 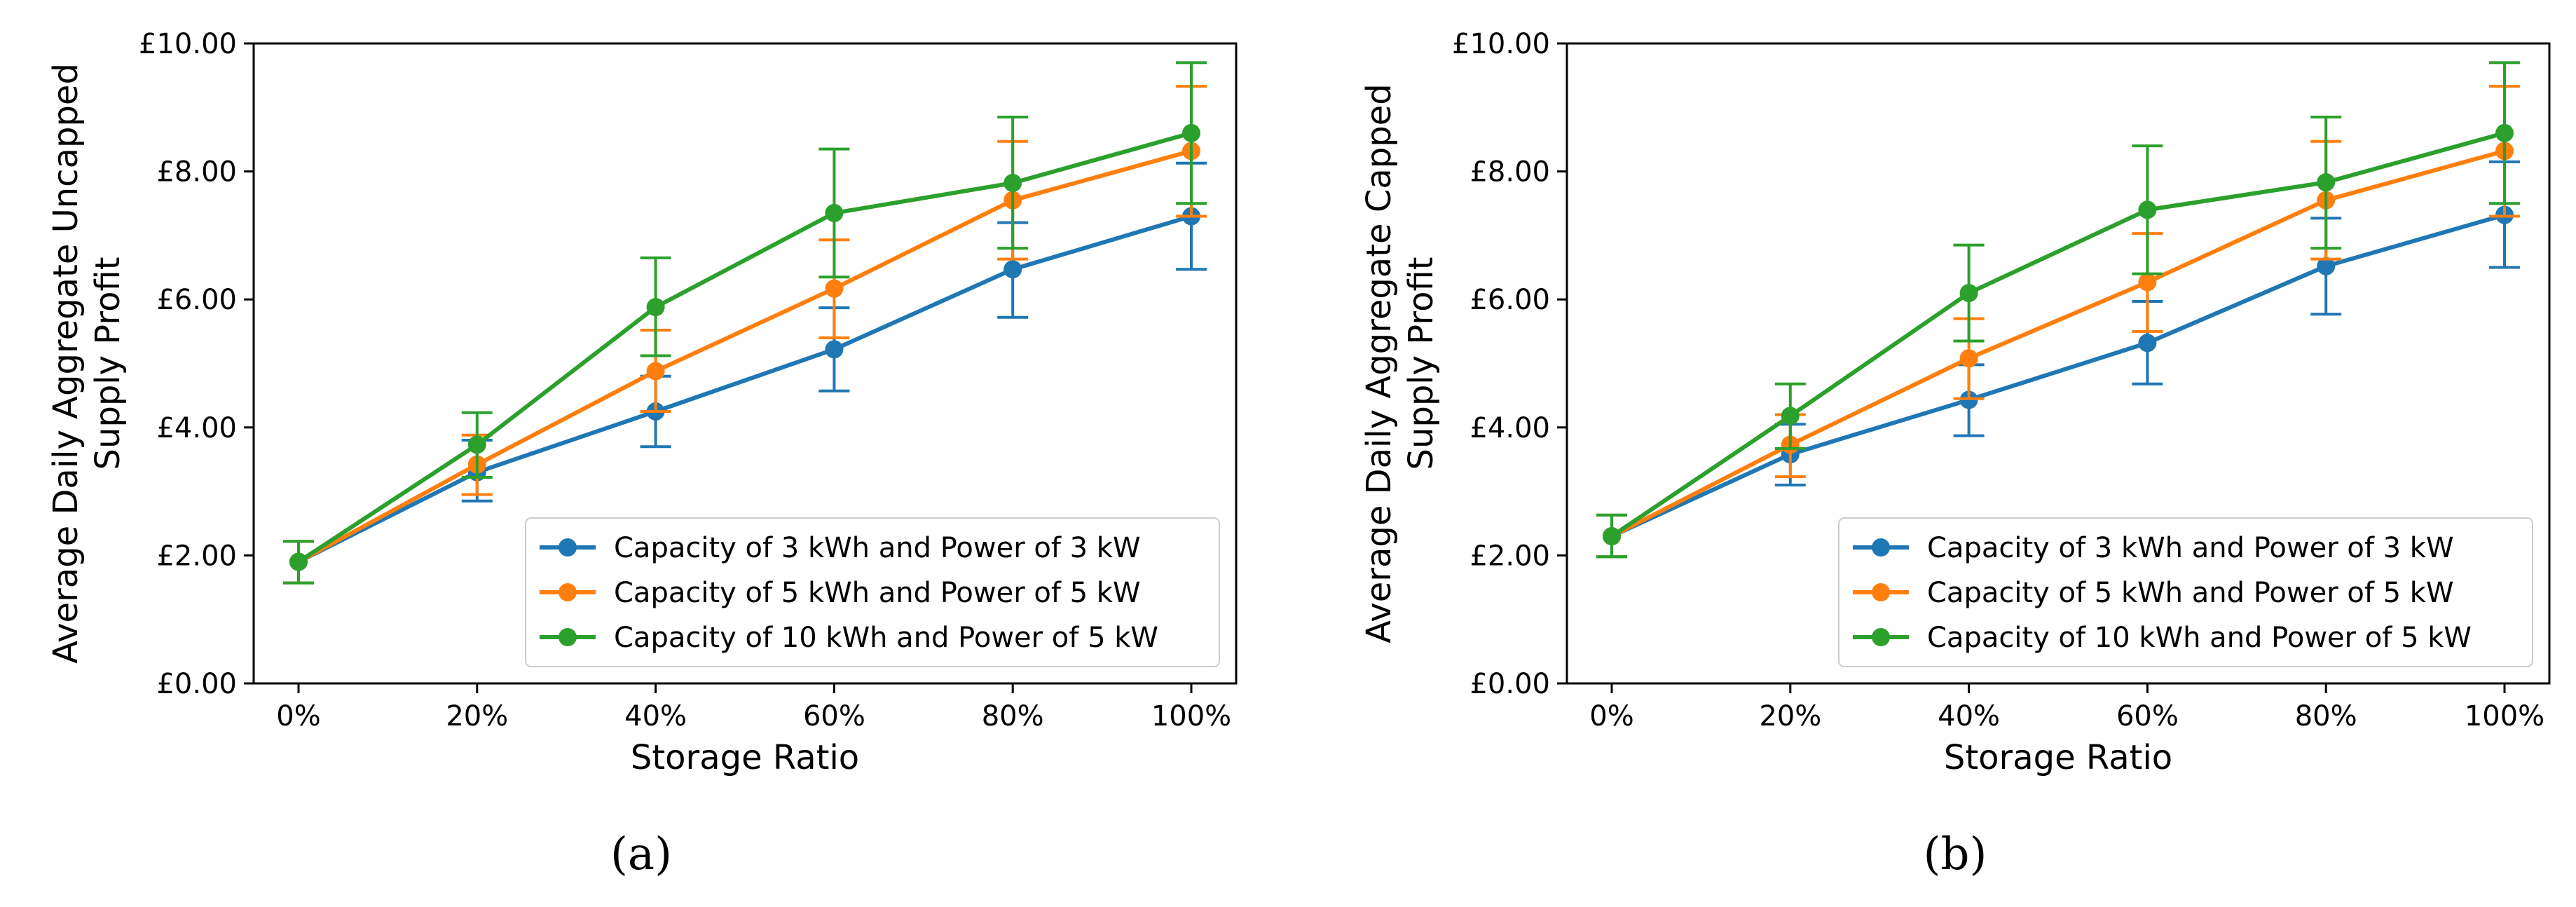 I want to click on panel-label: (a), so click(x=641, y=854).